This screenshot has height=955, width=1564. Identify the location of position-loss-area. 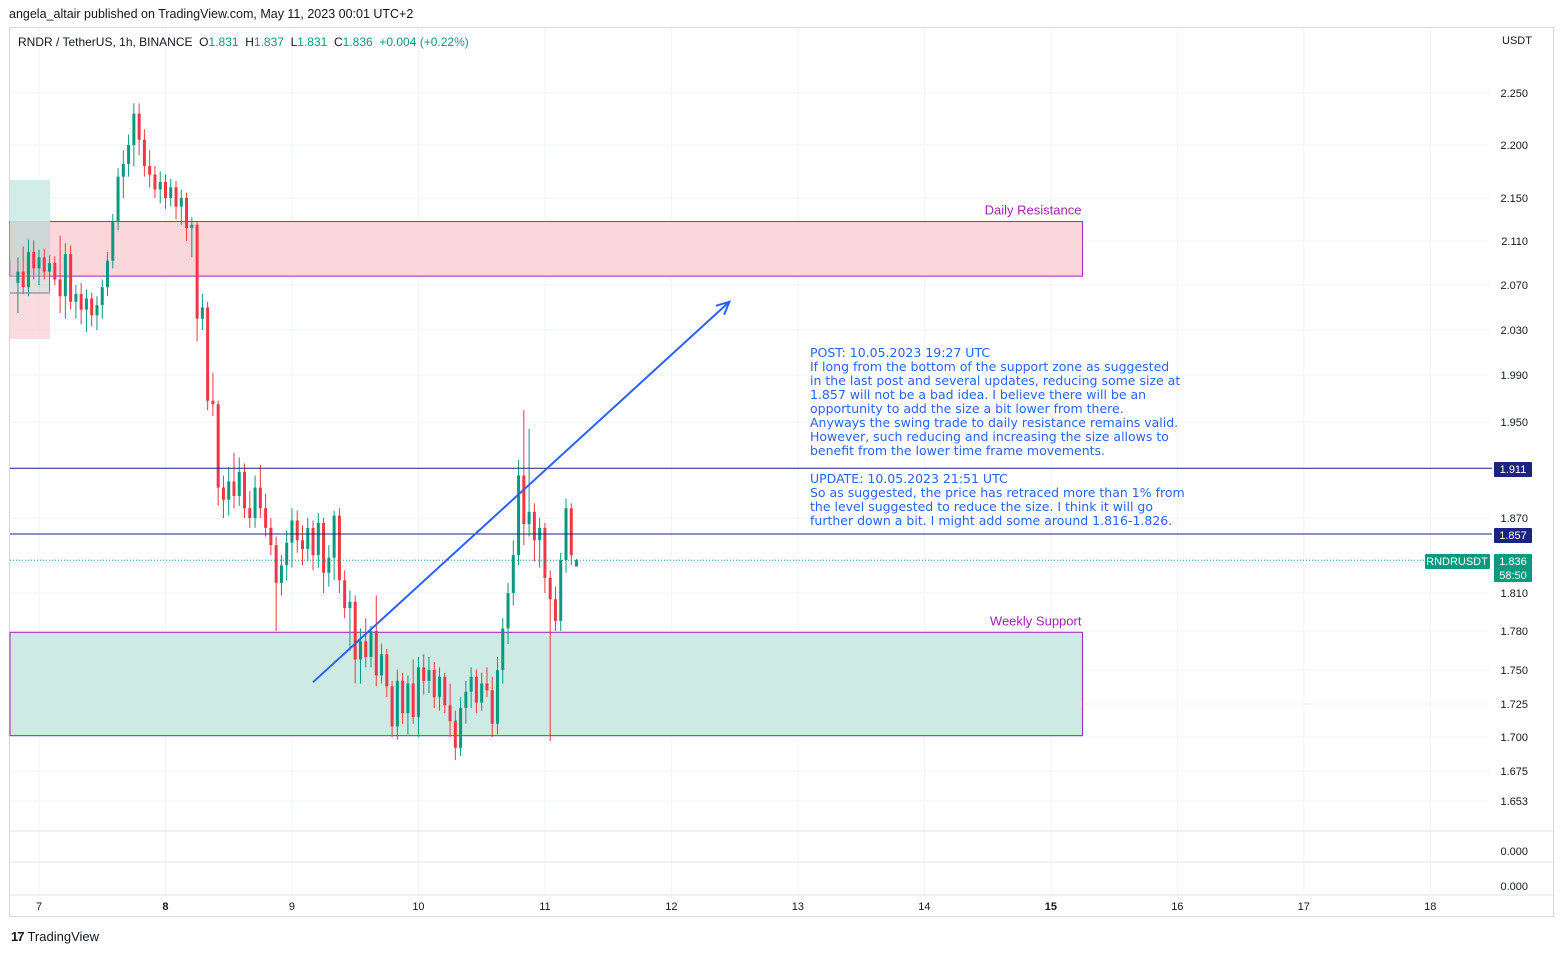
(30, 316).